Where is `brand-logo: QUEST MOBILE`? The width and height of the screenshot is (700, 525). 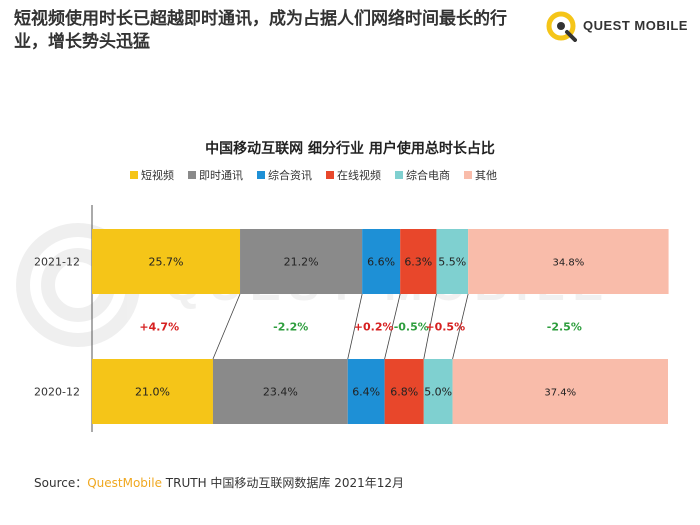 brand-logo: QUEST MOBILE is located at coordinates (620, 28).